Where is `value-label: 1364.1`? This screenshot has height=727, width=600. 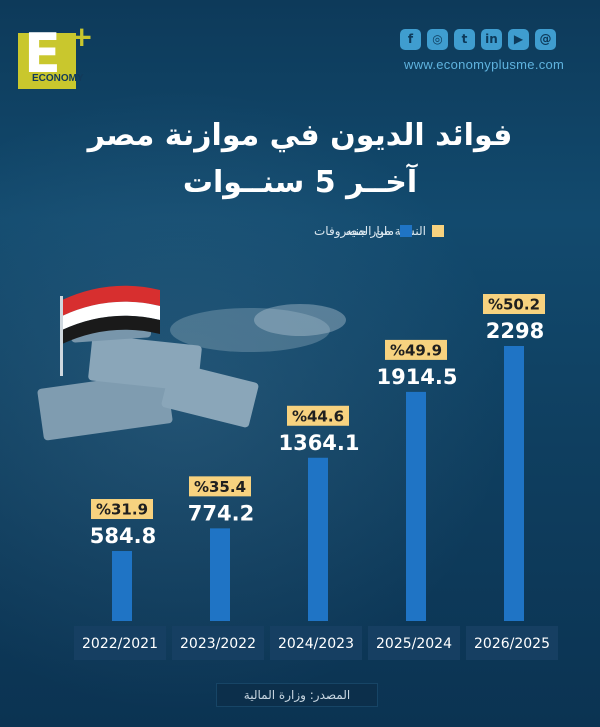
value-label: 1364.1 is located at coordinates (318, 443).